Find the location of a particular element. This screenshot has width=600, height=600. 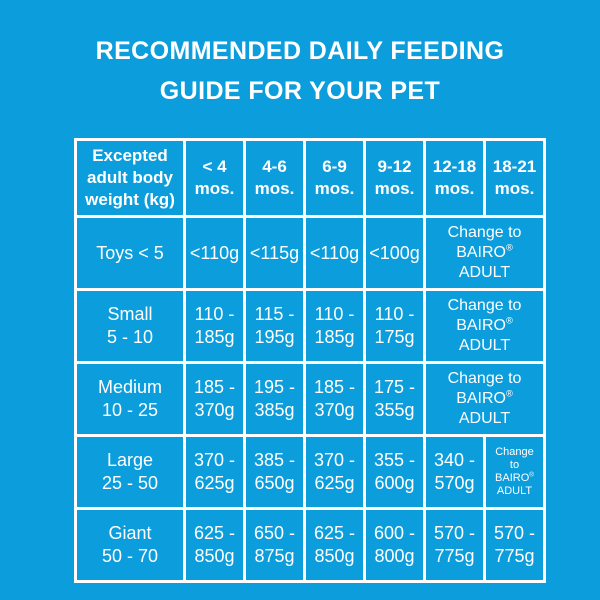

value-cell: 110 -175g is located at coordinates (394, 326).